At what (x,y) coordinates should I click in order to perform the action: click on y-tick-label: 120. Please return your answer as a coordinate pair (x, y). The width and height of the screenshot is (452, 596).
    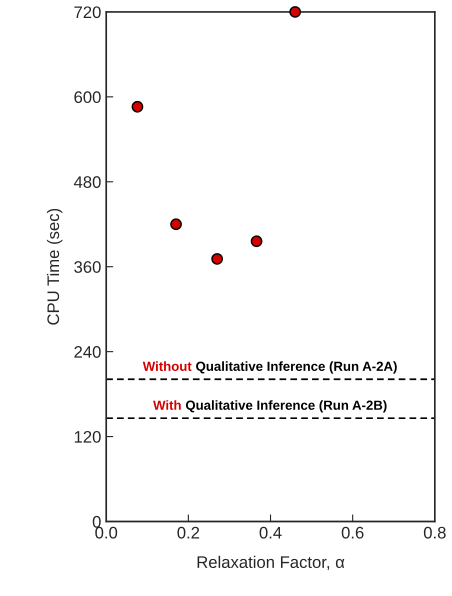
    Looking at the image, I should click on (87, 436).